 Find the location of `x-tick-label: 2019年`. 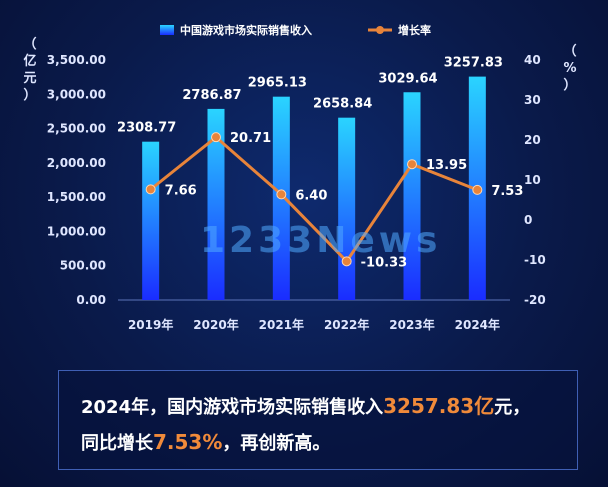

x-tick-label: 2019年 is located at coordinates (150, 324).